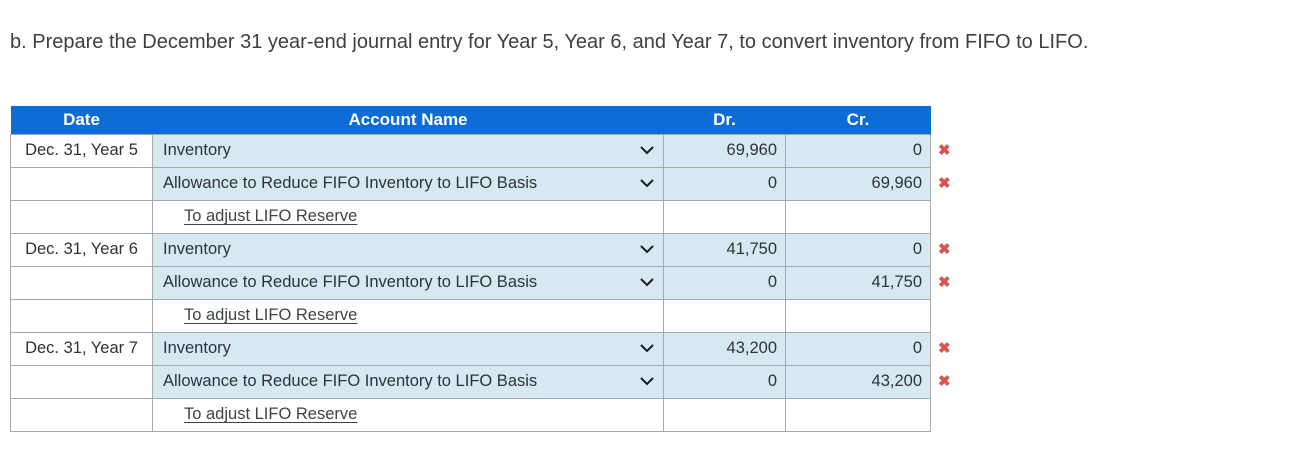  I want to click on table-row: Dec. 31, Year 5 Inventory 69,960 0 ✖, so click(485, 150).